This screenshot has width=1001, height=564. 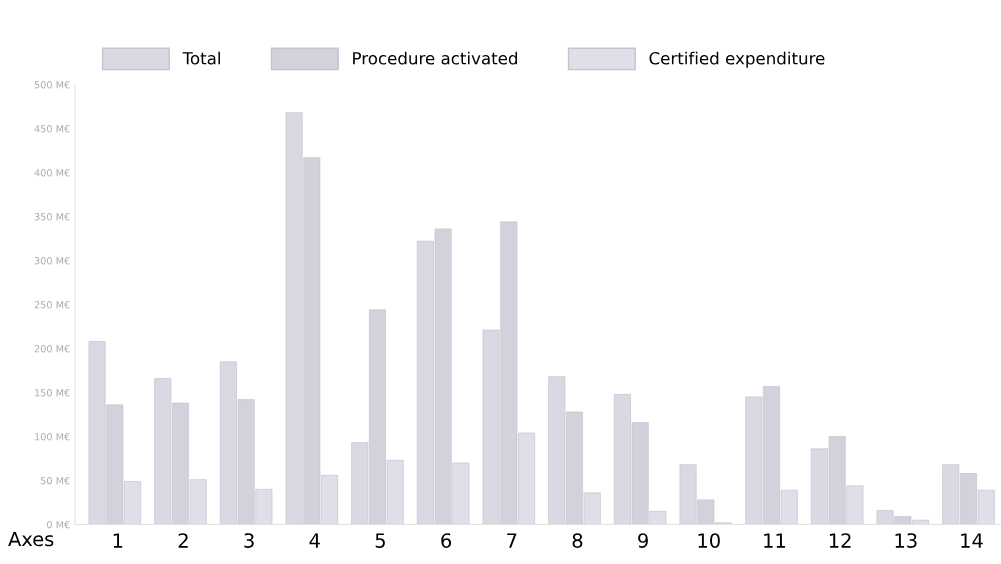 What do you see at coordinates (840, 540) in the screenshot?
I see `x-tick-label: 12` at bounding box center [840, 540].